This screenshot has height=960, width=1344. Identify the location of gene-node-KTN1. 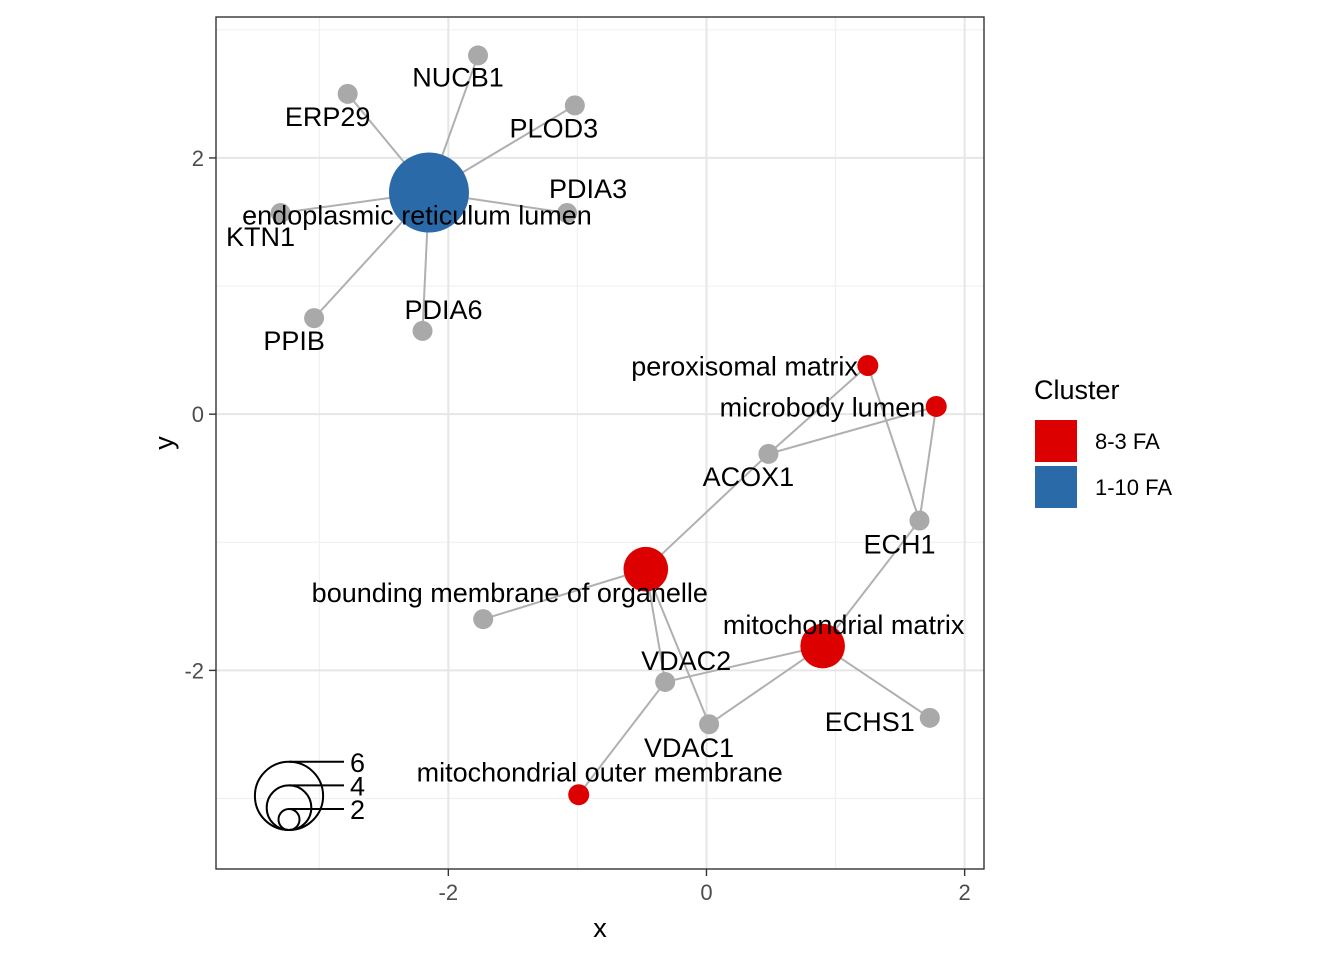
(280, 213).